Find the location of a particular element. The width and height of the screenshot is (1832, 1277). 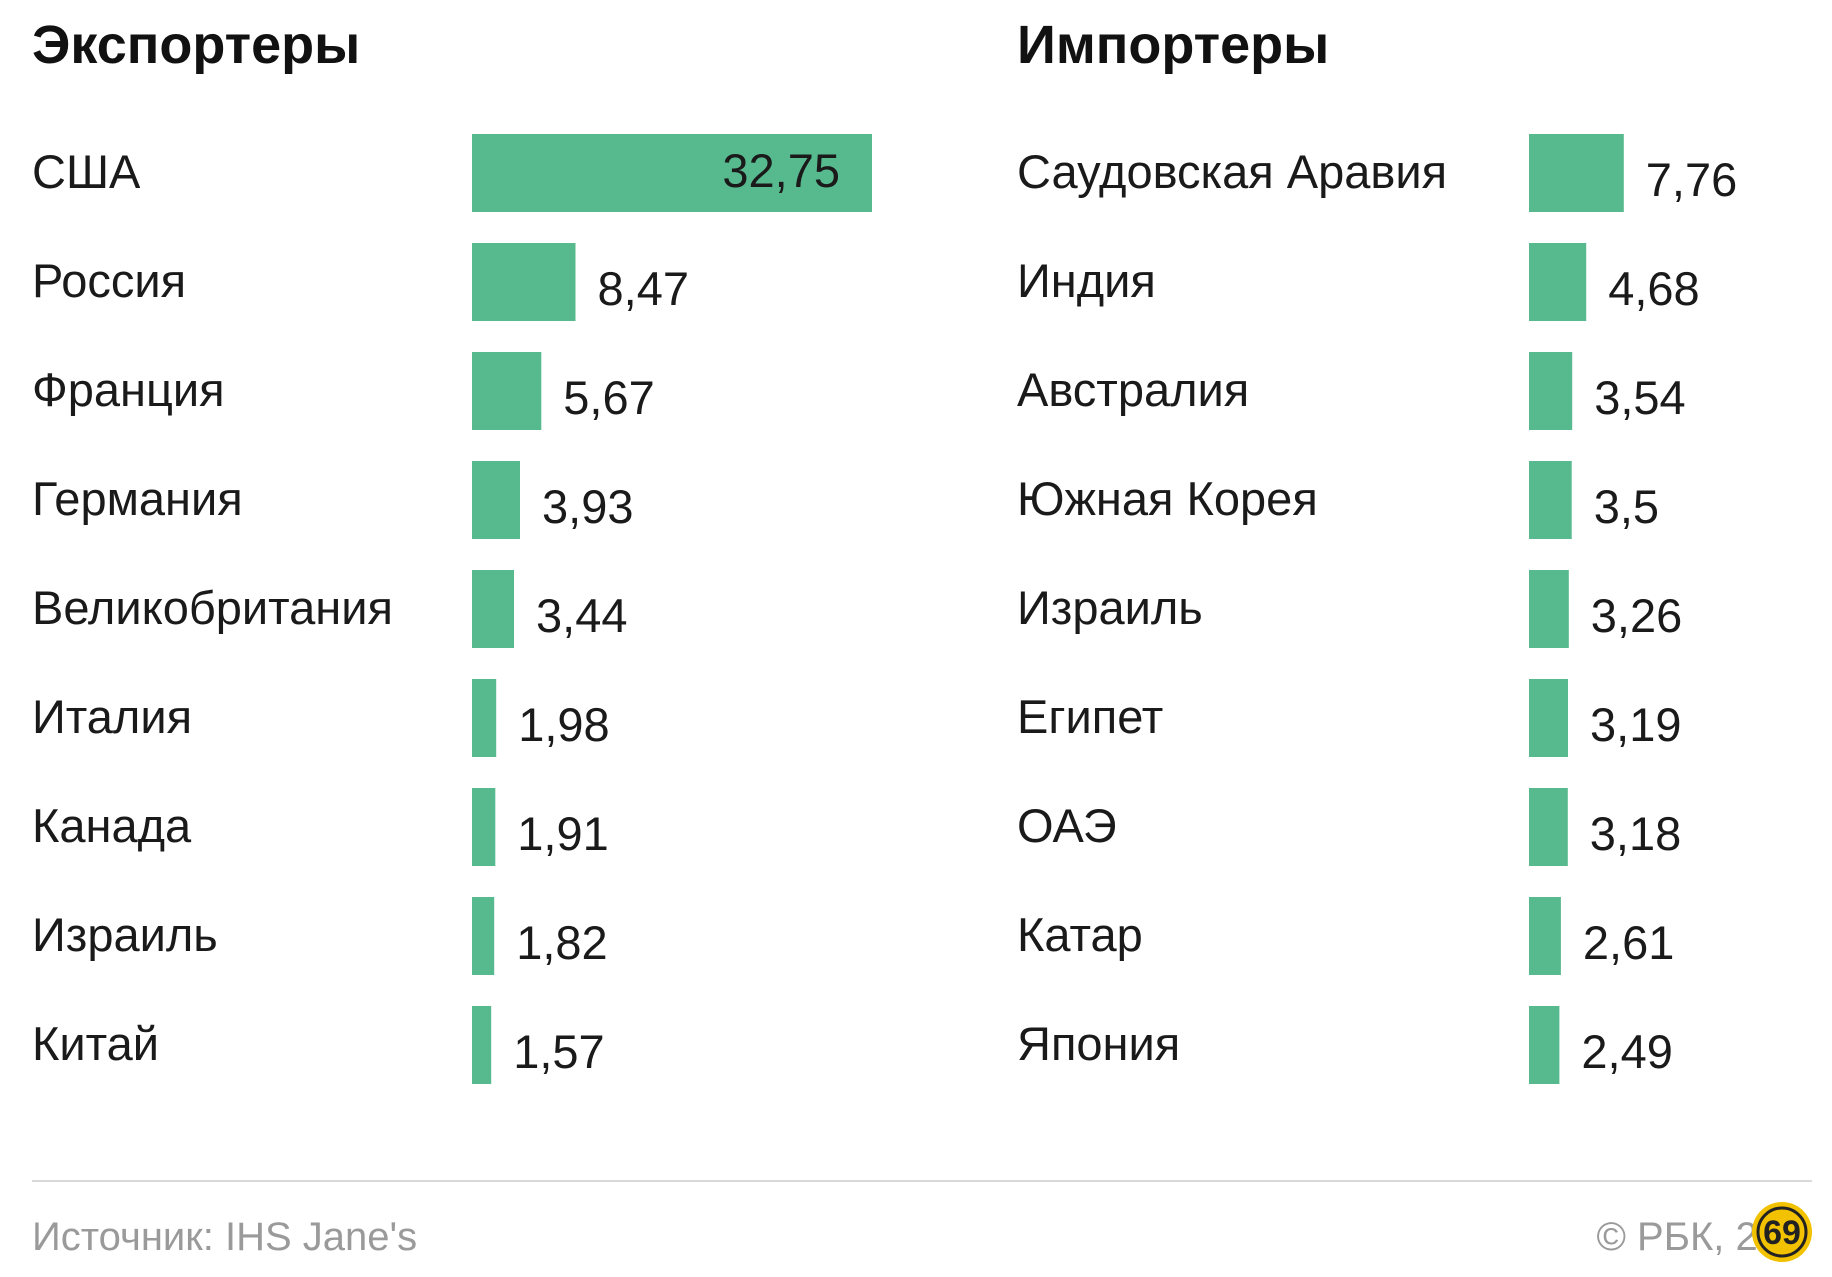

copyright-note: © РБК, 20 is located at coordinates (1688, 1237).